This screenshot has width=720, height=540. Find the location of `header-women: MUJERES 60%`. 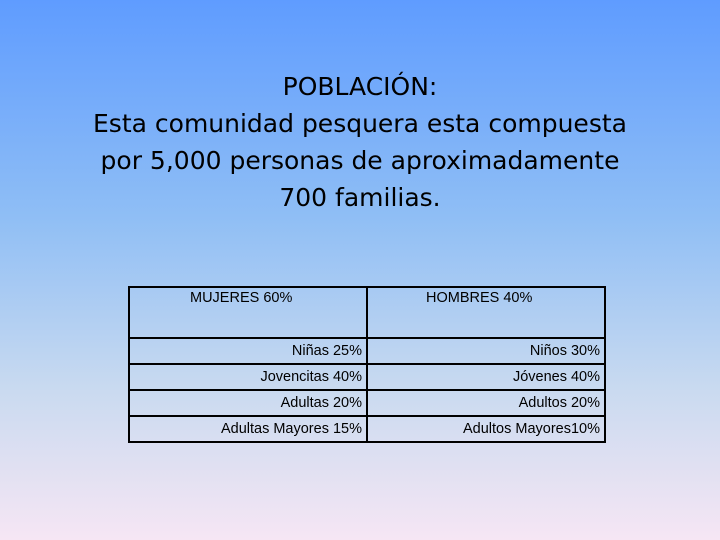

header-women: MUJERES 60% is located at coordinates (248, 312).